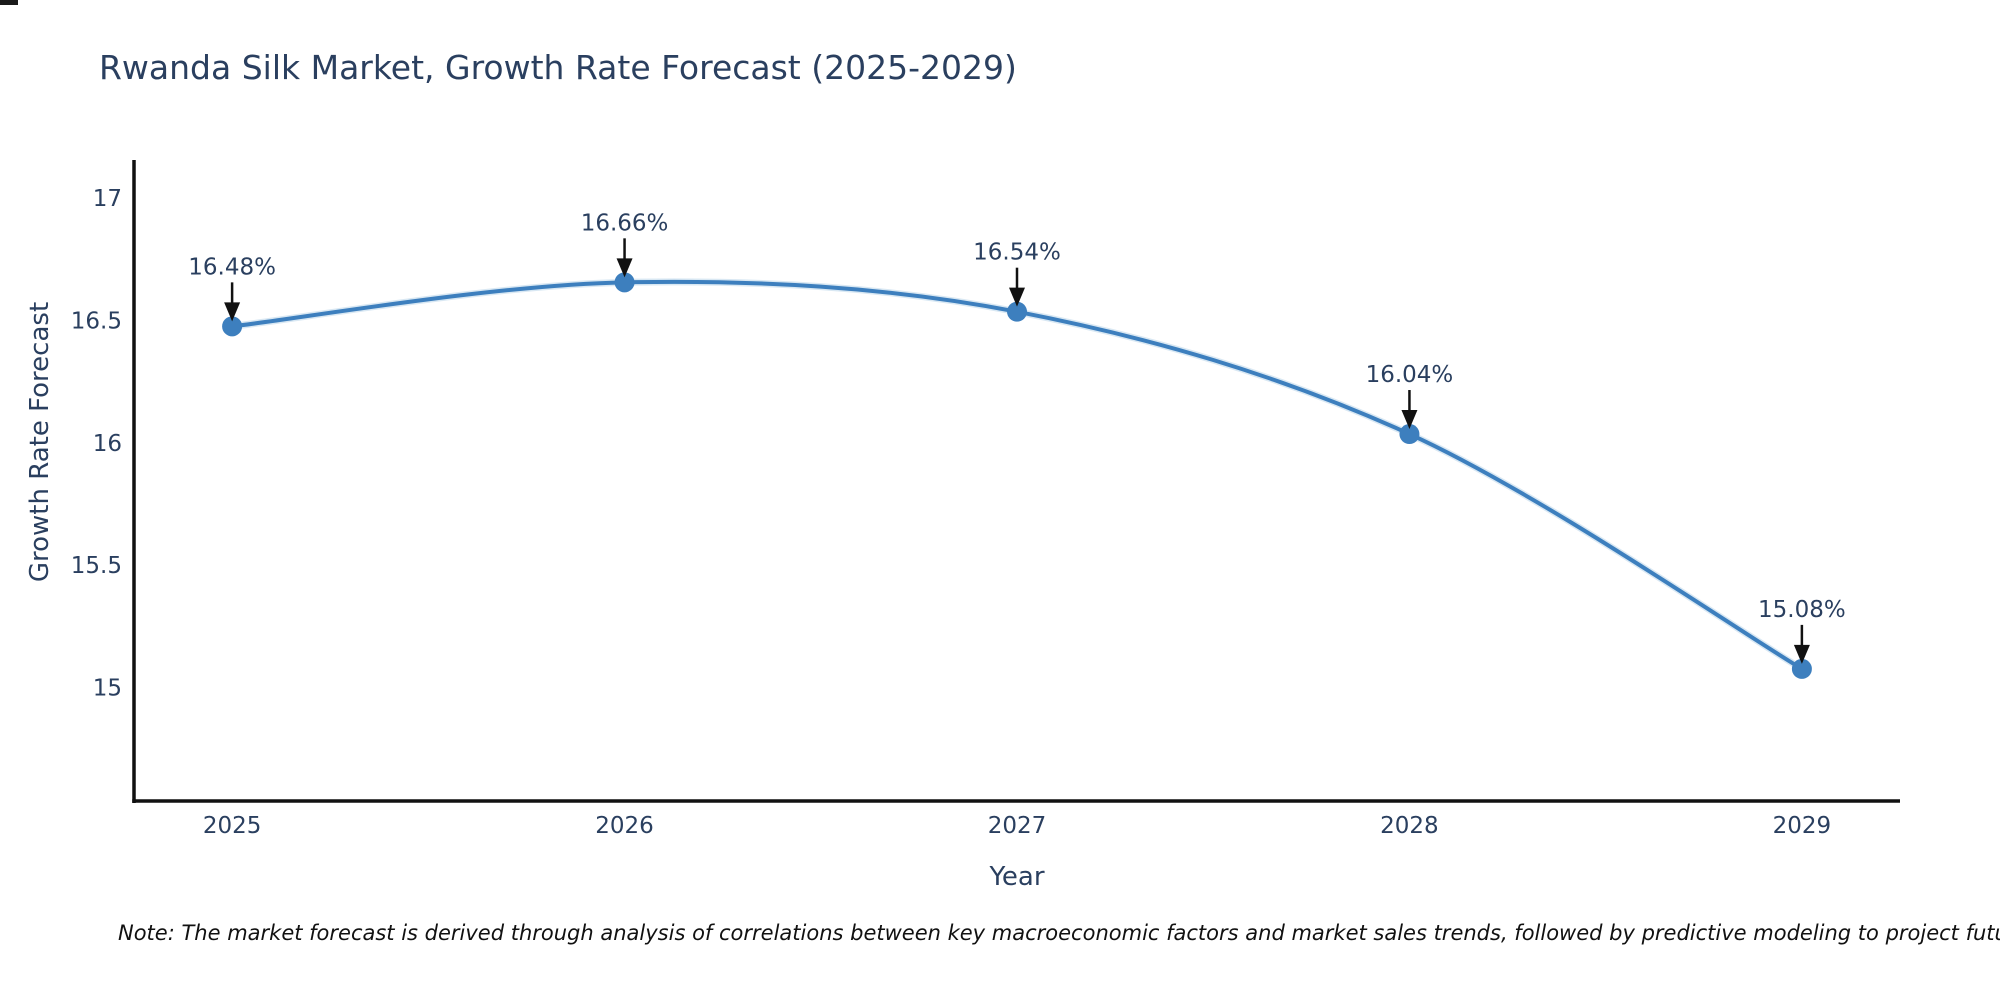 Image resolution: width=2000 pixels, height=1000 pixels. Describe the element at coordinates (625, 223) in the screenshot. I see `point-annotation-label: 16.66%` at that location.